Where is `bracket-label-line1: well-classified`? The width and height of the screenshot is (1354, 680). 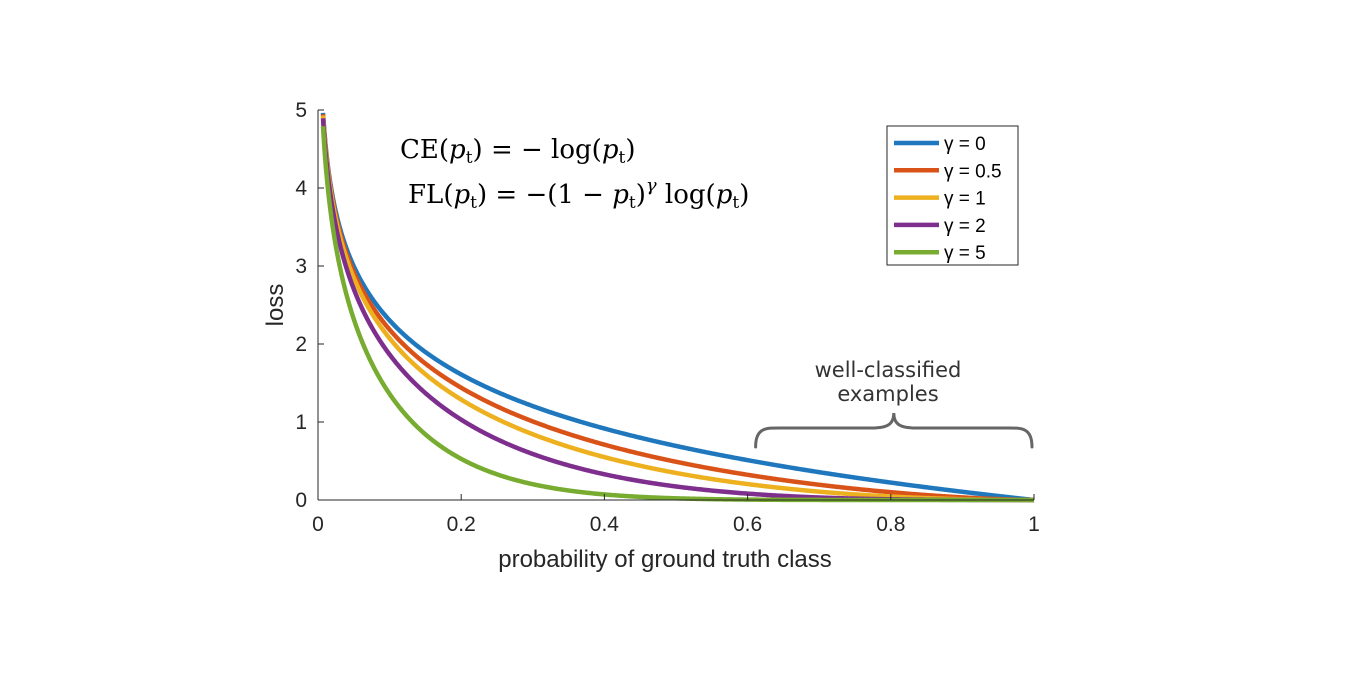 bracket-label-line1: well-classified is located at coordinates (888, 370).